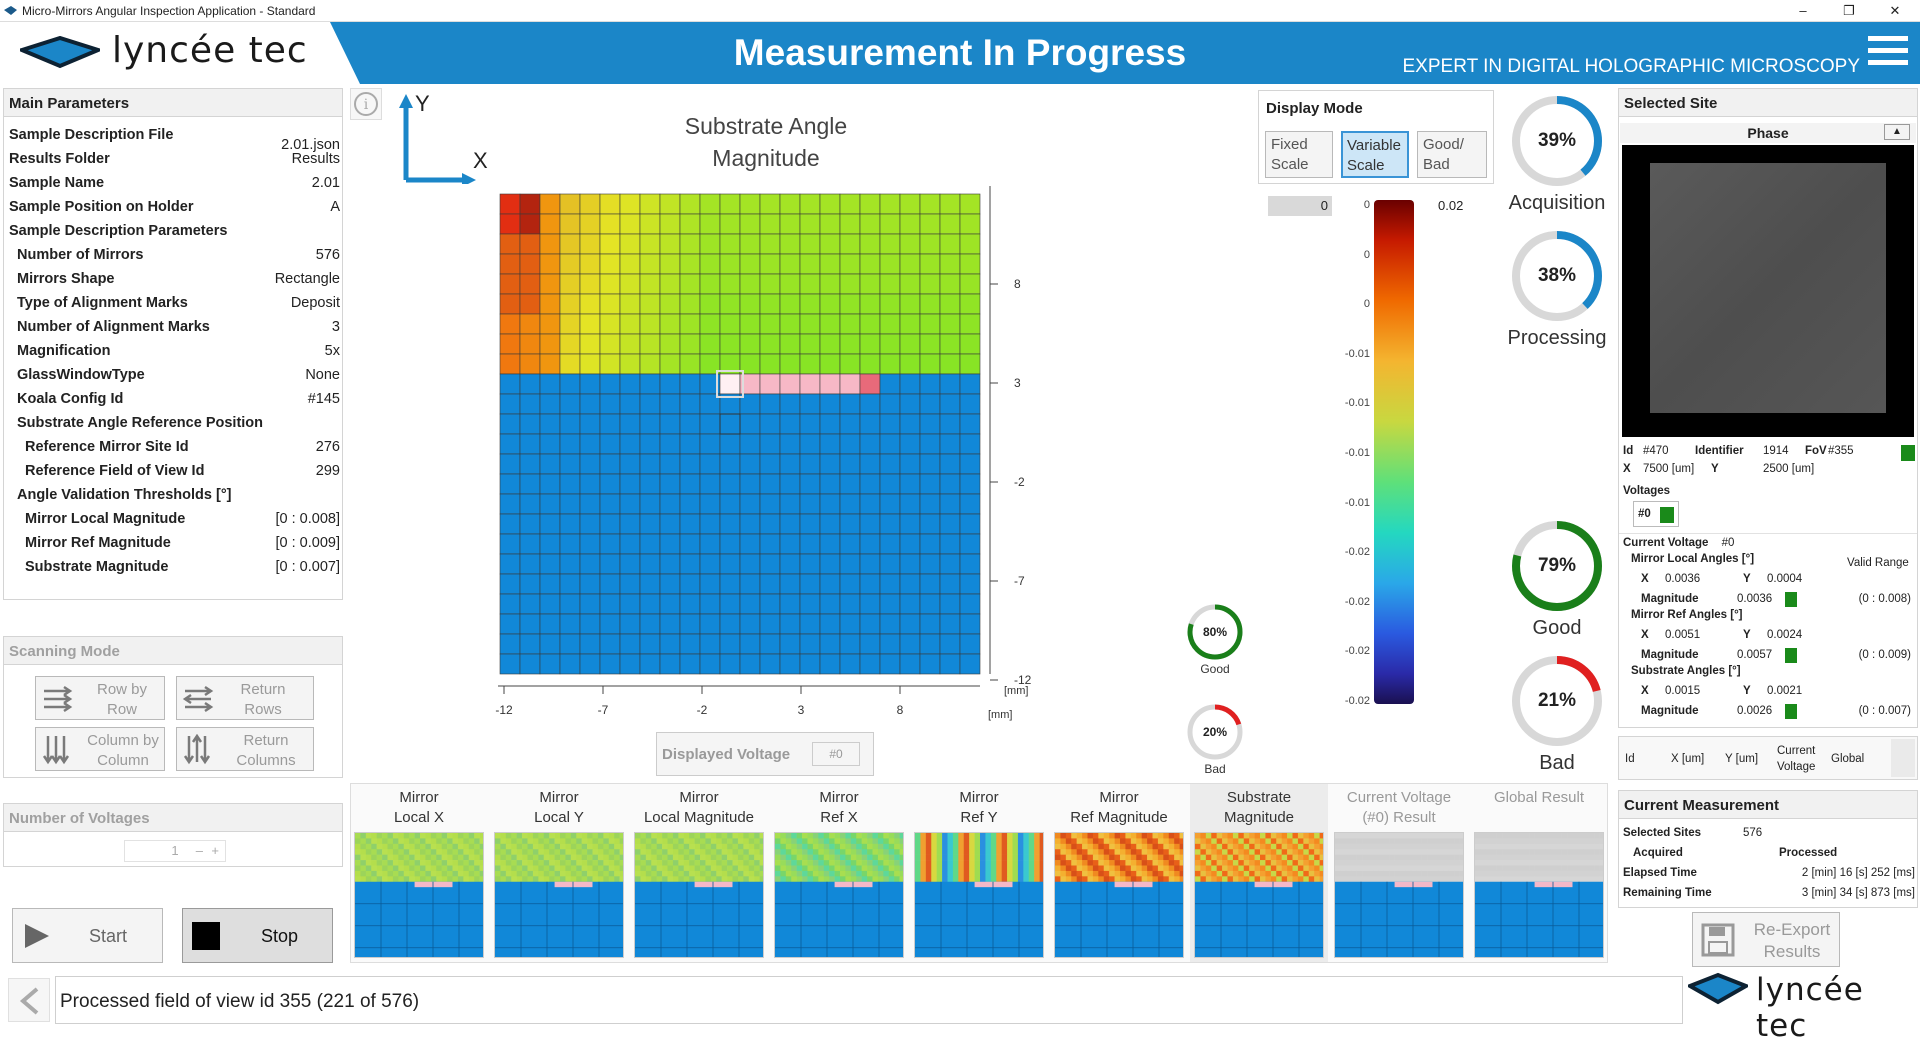  What do you see at coordinates (1888, 54) in the screenshot?
I see `hamburger-menu-icon` at bounding box center [1888, 54].